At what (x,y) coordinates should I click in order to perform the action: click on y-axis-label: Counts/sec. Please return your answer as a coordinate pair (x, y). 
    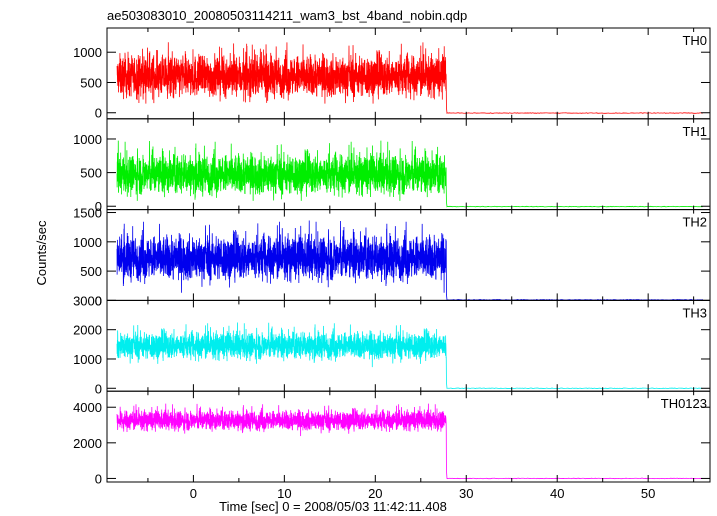
    Looking at the image, I should click on (41, 253).